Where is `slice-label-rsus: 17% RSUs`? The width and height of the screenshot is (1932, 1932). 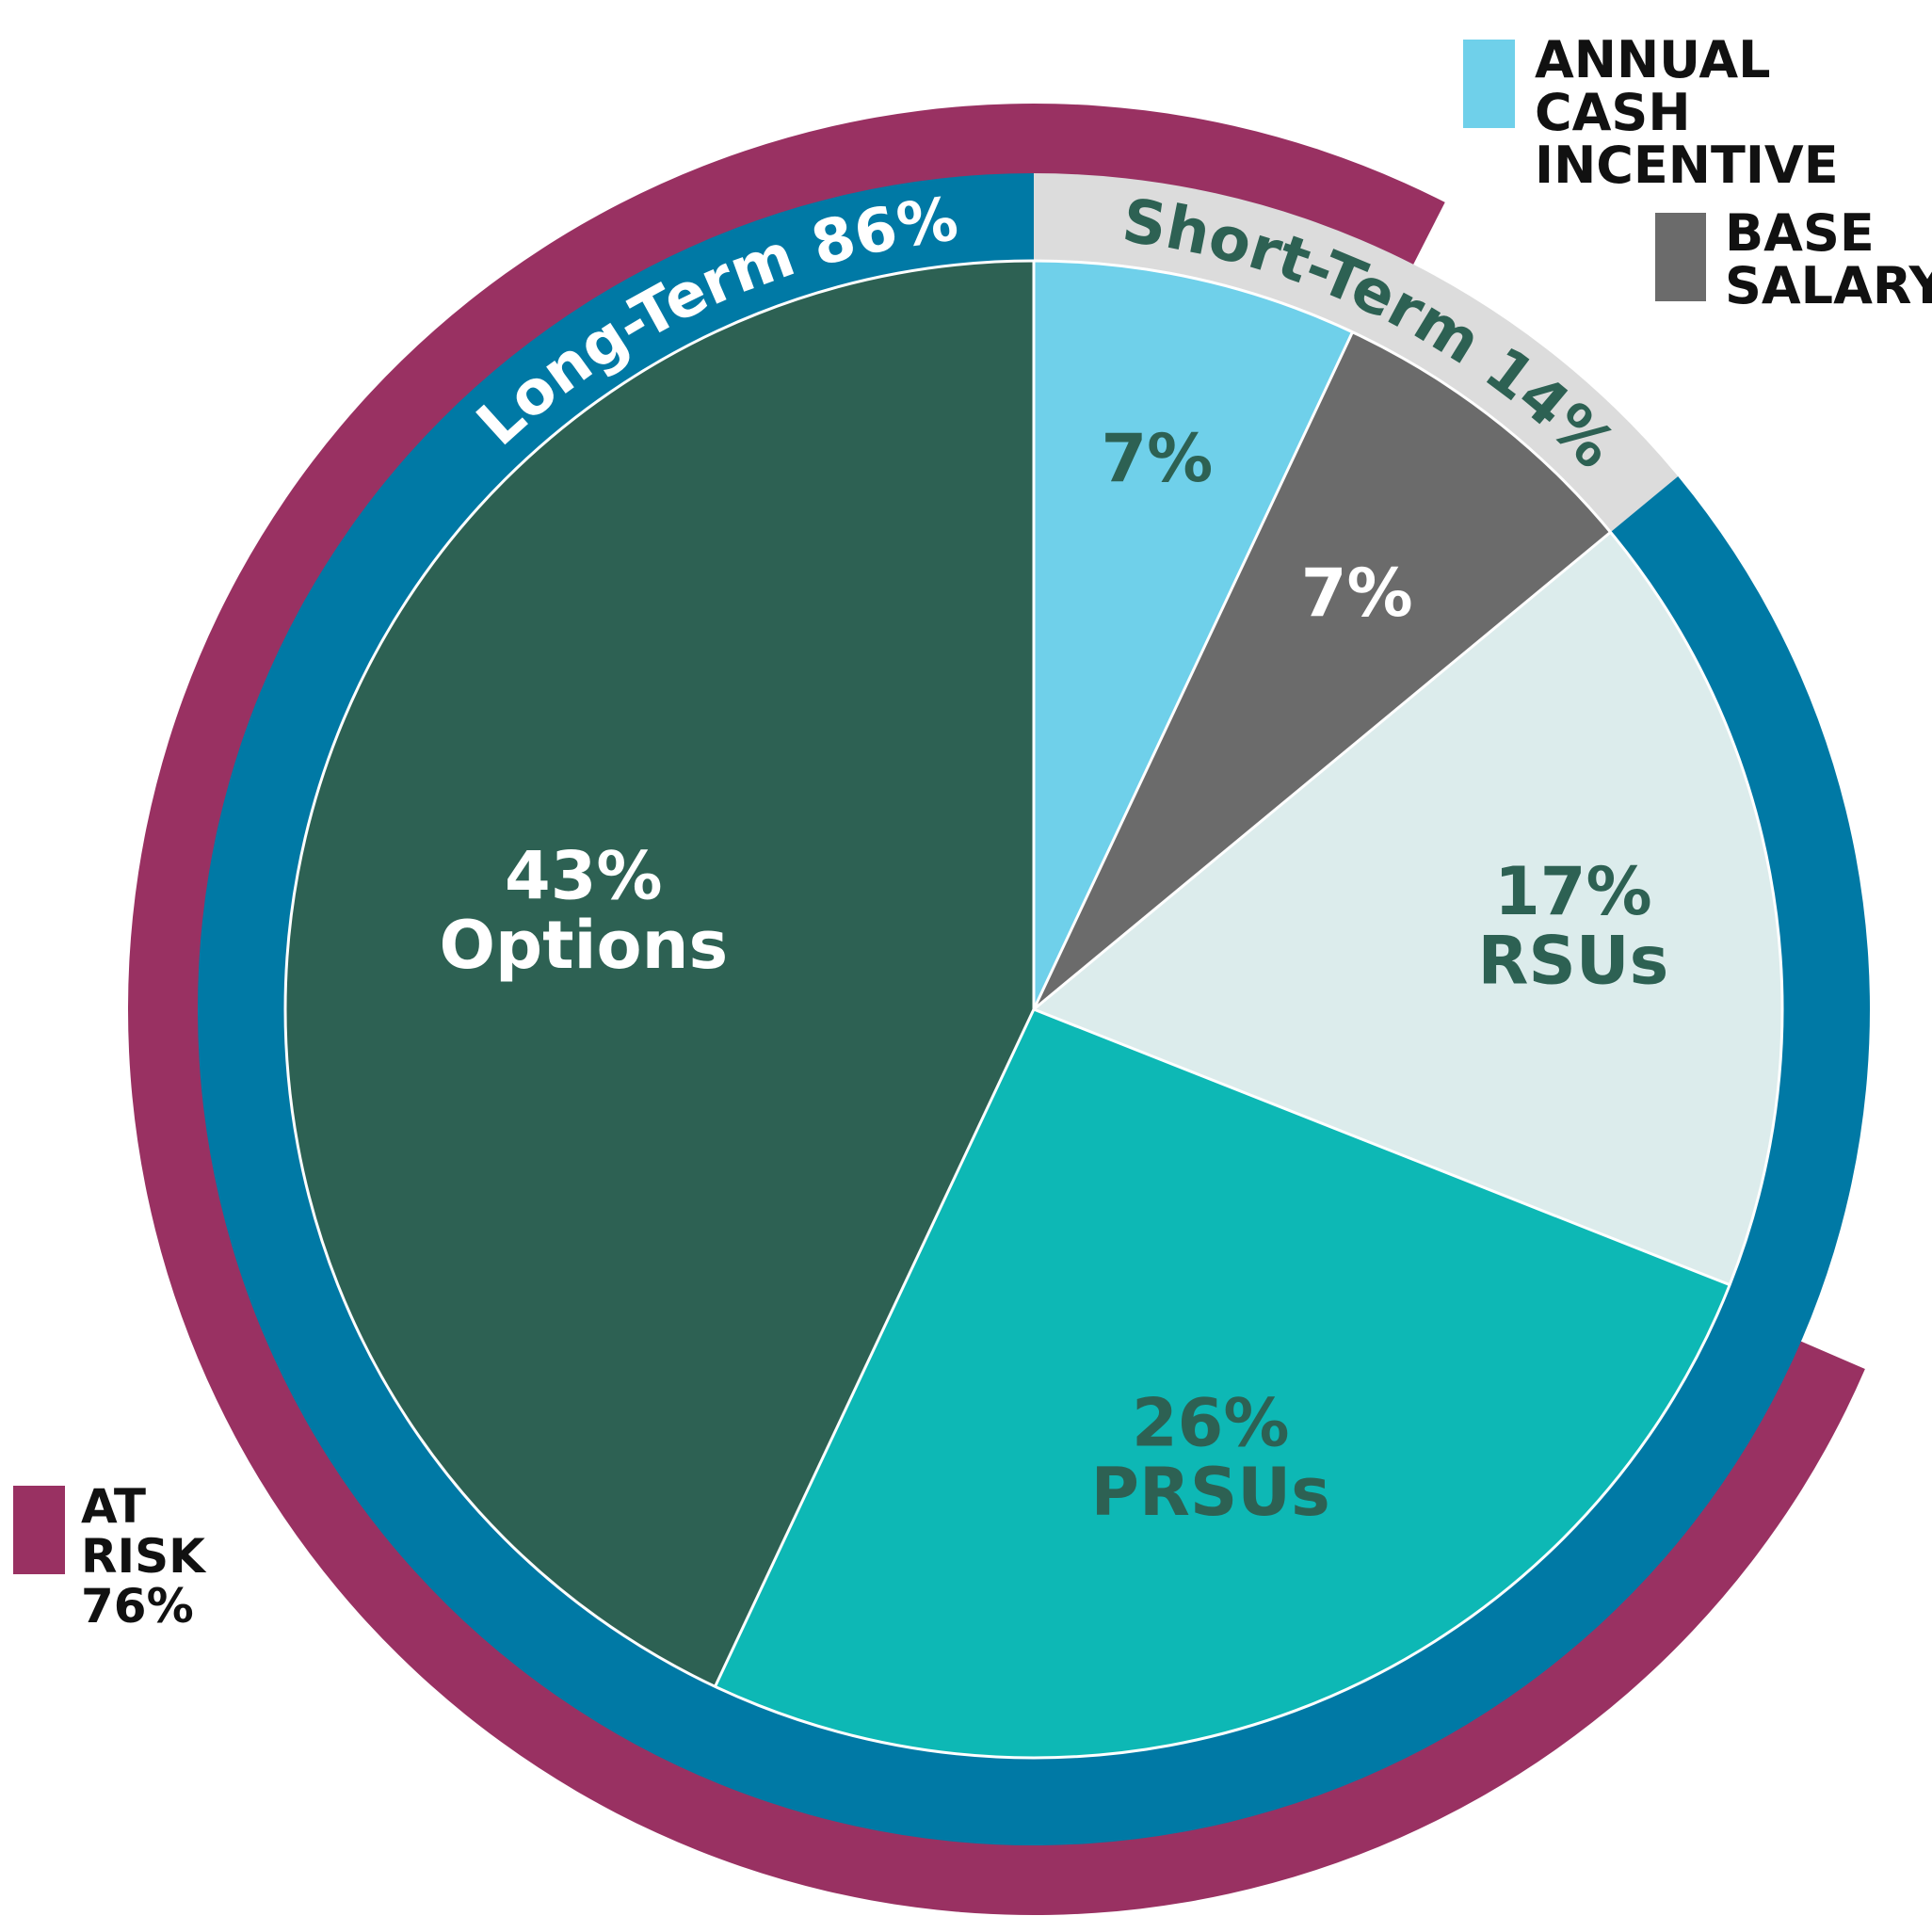 slice-label-rsus: 17% RSUs is located at coordinates (1572, 926).